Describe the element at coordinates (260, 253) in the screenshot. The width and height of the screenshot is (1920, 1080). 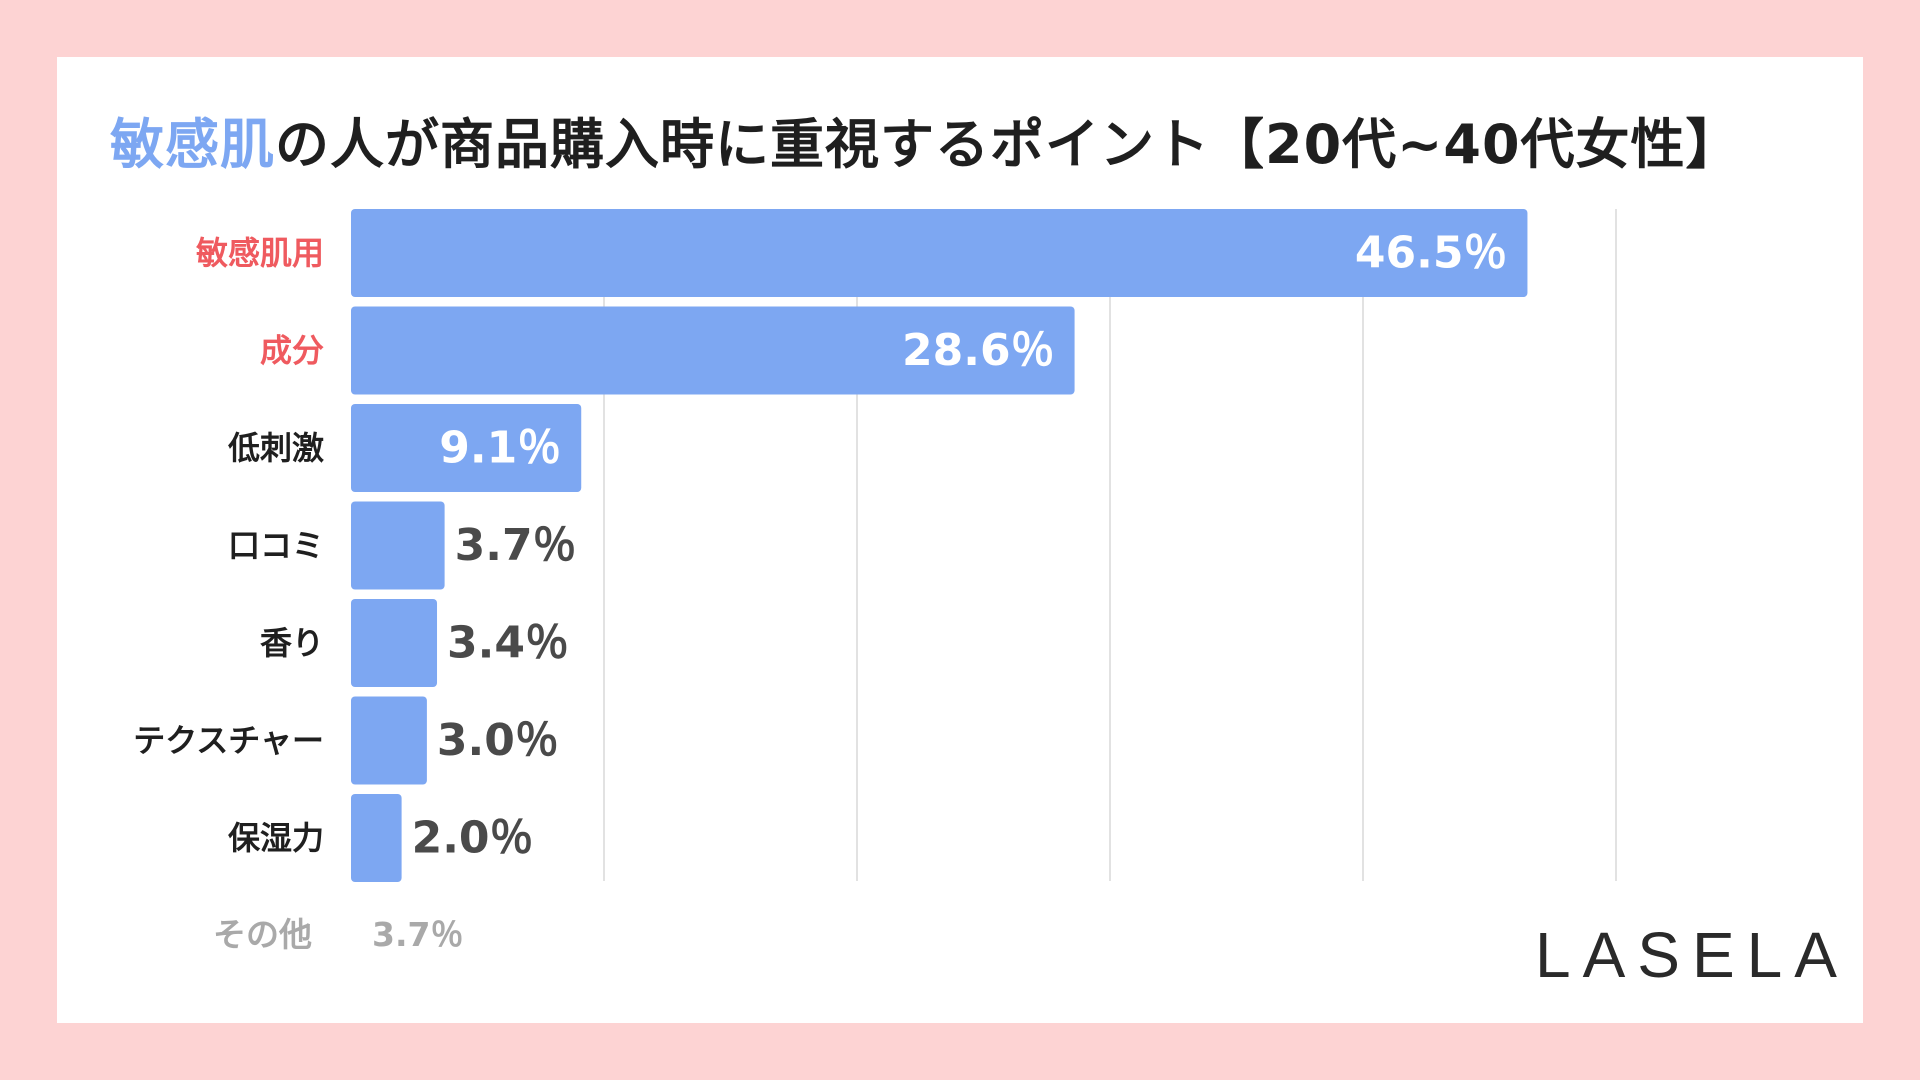
I see `category-label: 敏感肌用` at that location.